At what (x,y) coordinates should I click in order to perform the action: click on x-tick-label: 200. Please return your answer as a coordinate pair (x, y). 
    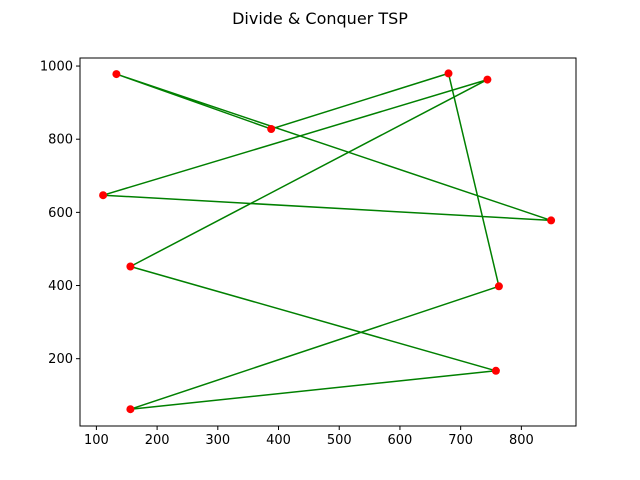
    Looking at the image, I should click on (157, 440).